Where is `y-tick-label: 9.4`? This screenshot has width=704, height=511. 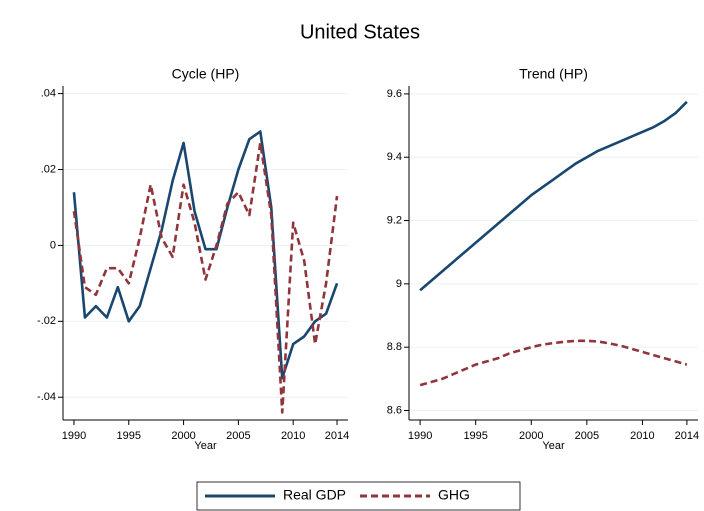 y-tick-label: 9.4 is located at coordinates (394, 157).